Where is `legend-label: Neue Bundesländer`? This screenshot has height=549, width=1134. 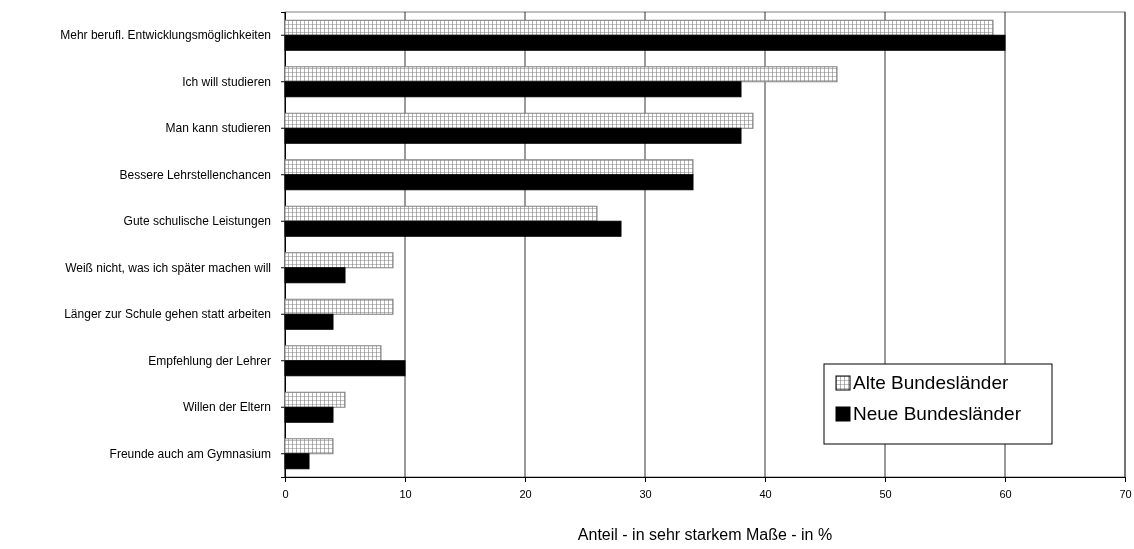 legend-label: Neue Bundesländer is located at coordinates (937, 413).